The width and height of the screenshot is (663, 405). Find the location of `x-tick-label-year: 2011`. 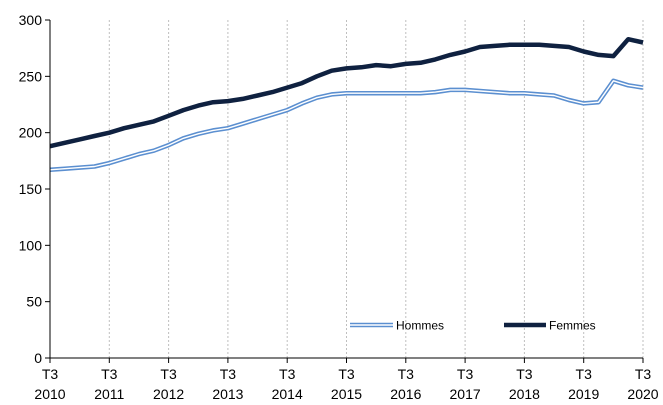

x-tick-label-year: 2011 is located at coordinates (109, 394).